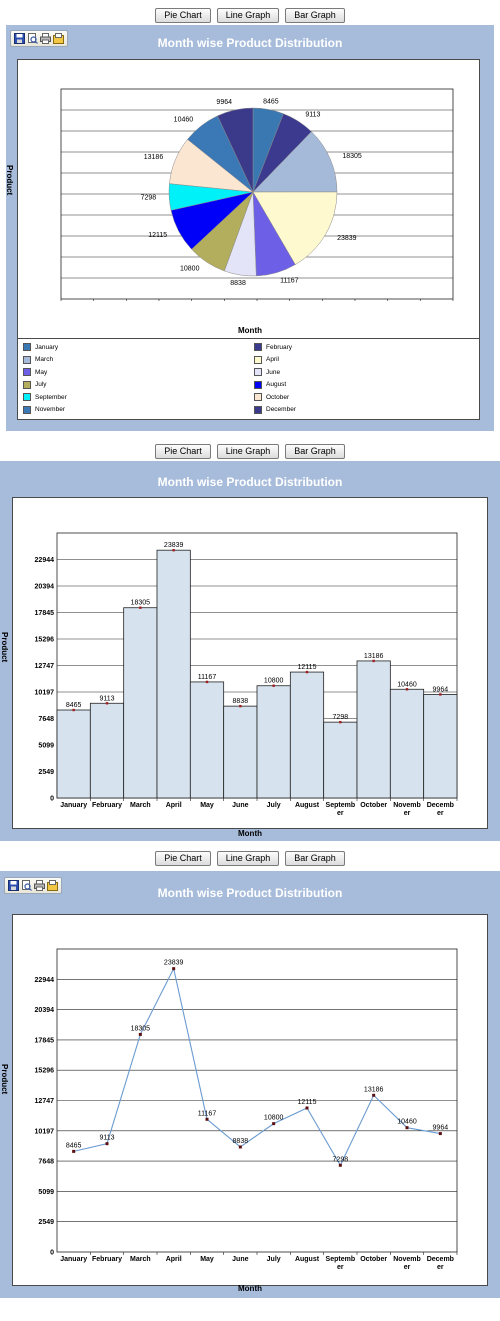  I want to click on bar-data-label: 23839, so click(174, 545).